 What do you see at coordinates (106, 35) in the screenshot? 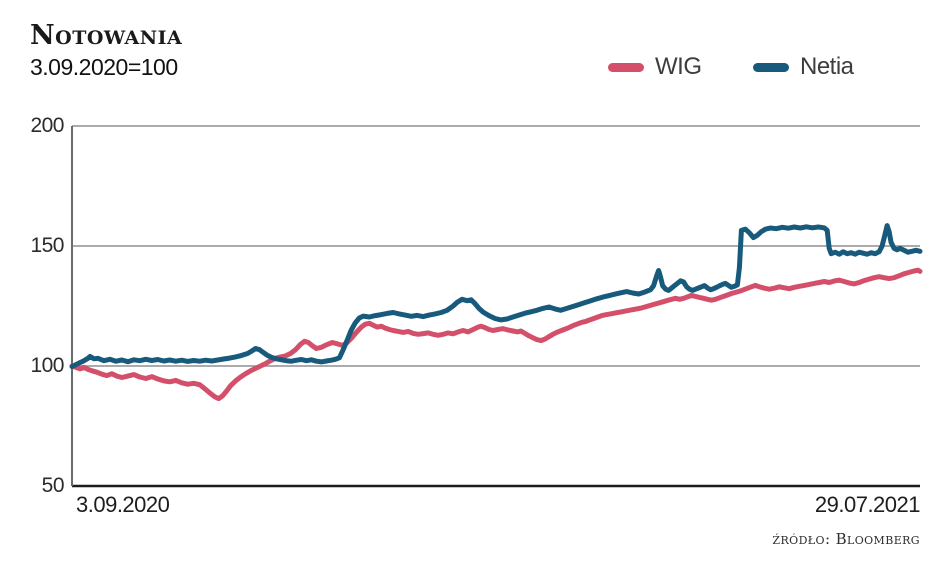
I see `chart-title: Notowania` at bounding box center [106, 35].